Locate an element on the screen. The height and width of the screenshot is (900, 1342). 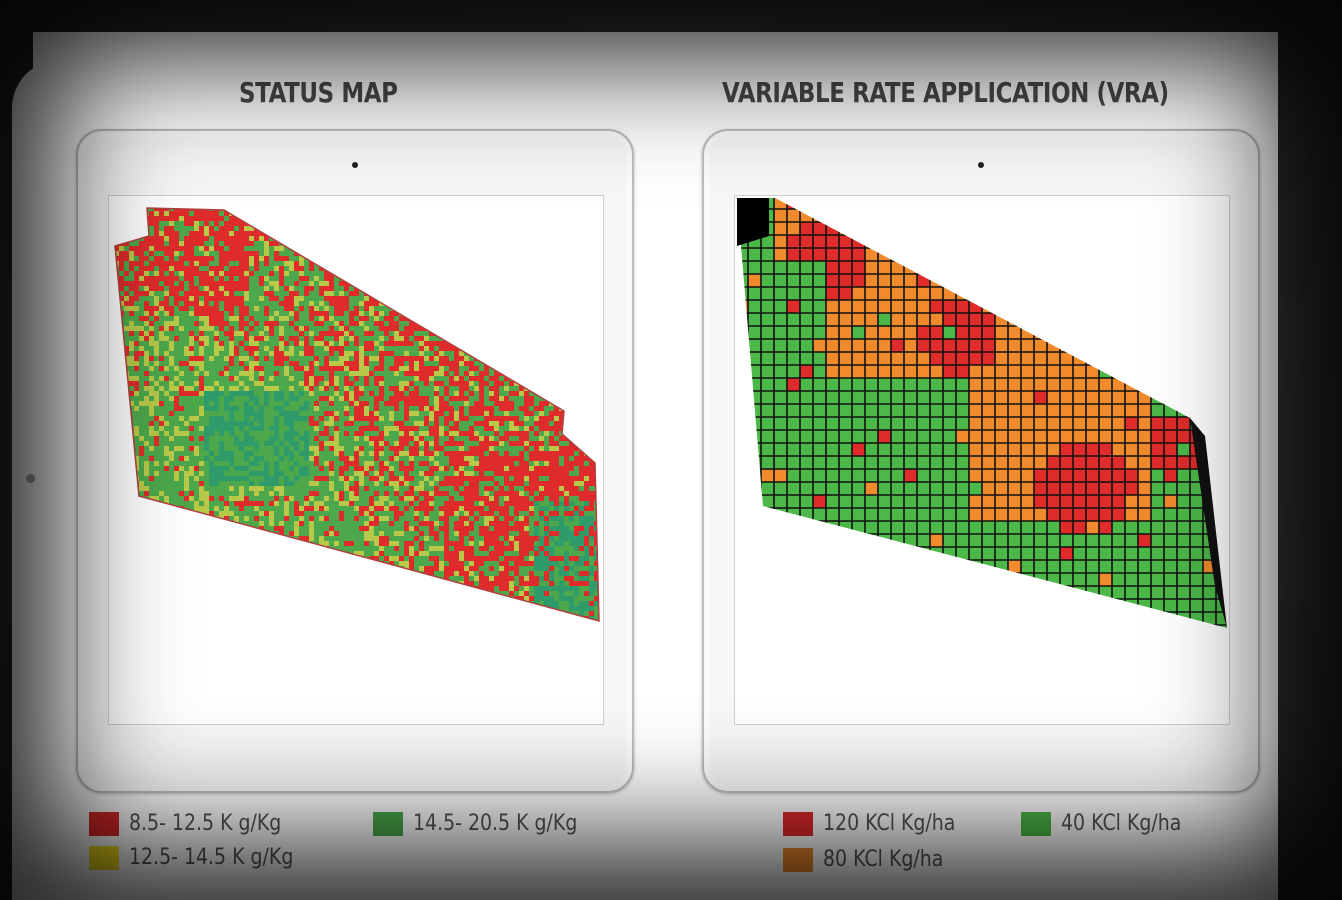
legend-label-status-mid: 12.5- 14.5 K g/Kg is located at coordinates (211, 857).